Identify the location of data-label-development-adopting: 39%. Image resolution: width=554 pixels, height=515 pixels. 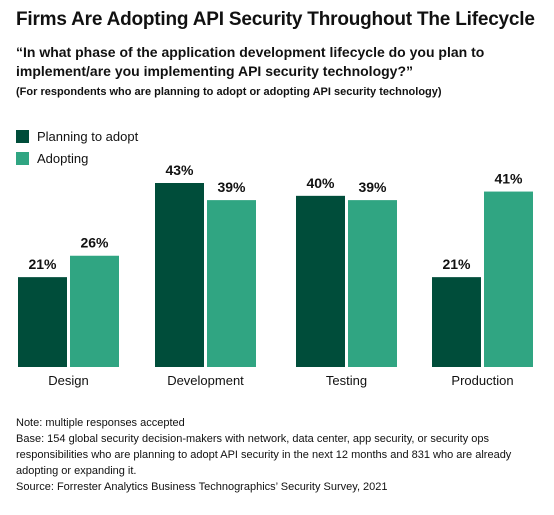
(231, 187).